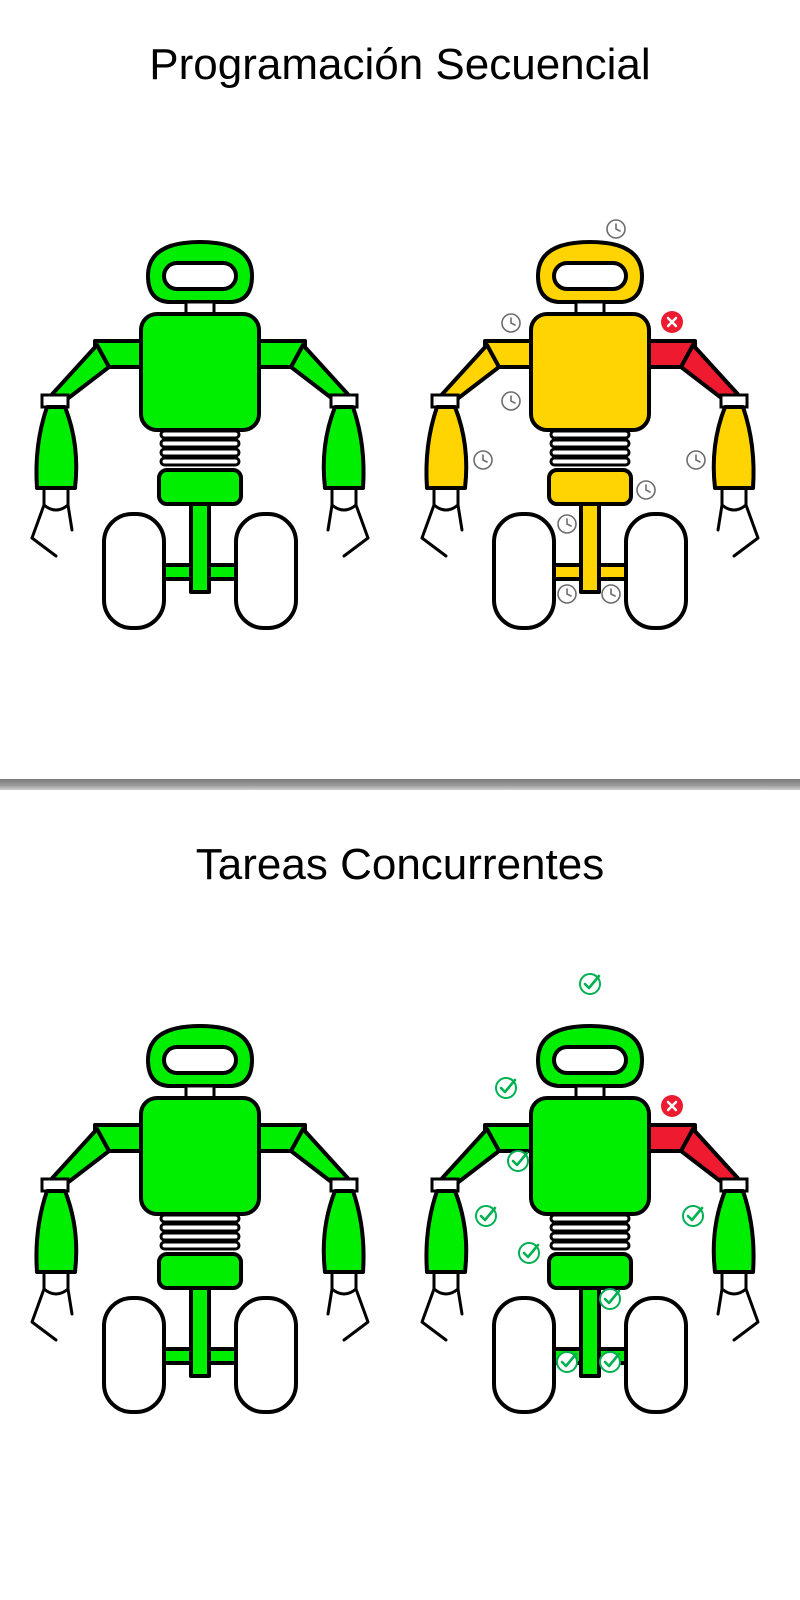  Describe the element at coordinates (400, 64) in the screenshot. I see `panel-title: Programación Secuencial` at that location.